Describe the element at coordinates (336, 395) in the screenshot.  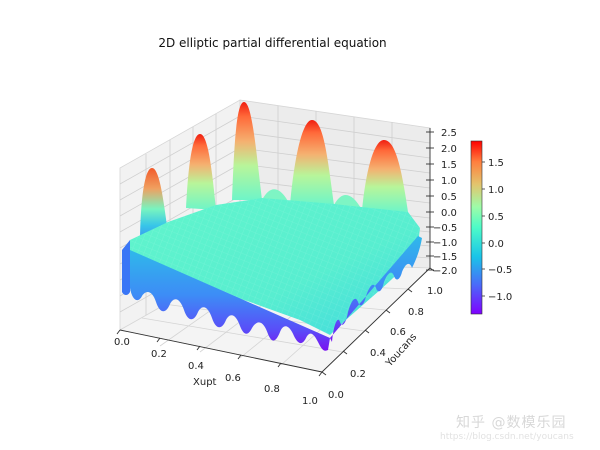
I see `y-tick-0: 0.0` at that location.